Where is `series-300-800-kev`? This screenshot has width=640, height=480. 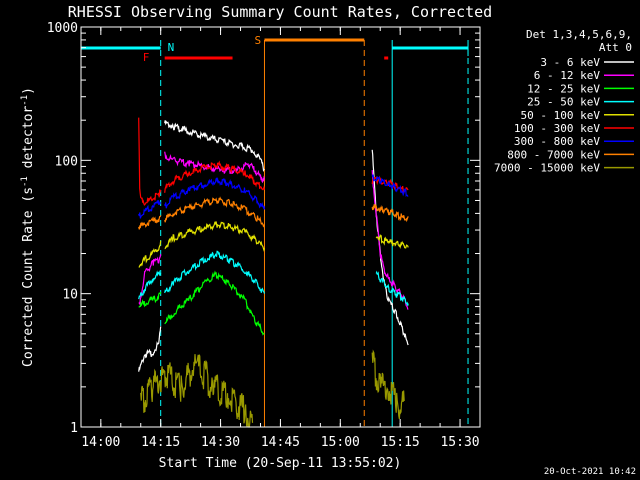
series-300-800-kev is located at coordinates (273, 196).